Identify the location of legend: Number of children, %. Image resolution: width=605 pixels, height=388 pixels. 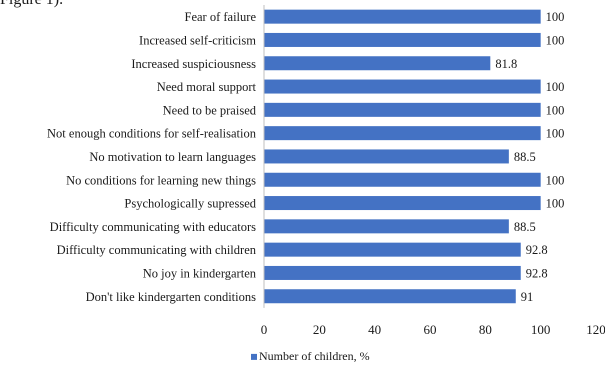
(310, 356).